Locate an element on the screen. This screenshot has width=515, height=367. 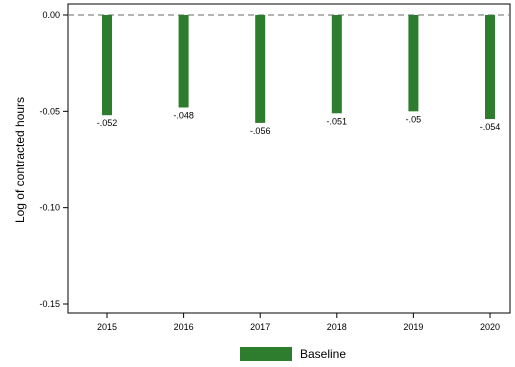
y-tick-label: -0.15 is located at coordinates (49, 304).